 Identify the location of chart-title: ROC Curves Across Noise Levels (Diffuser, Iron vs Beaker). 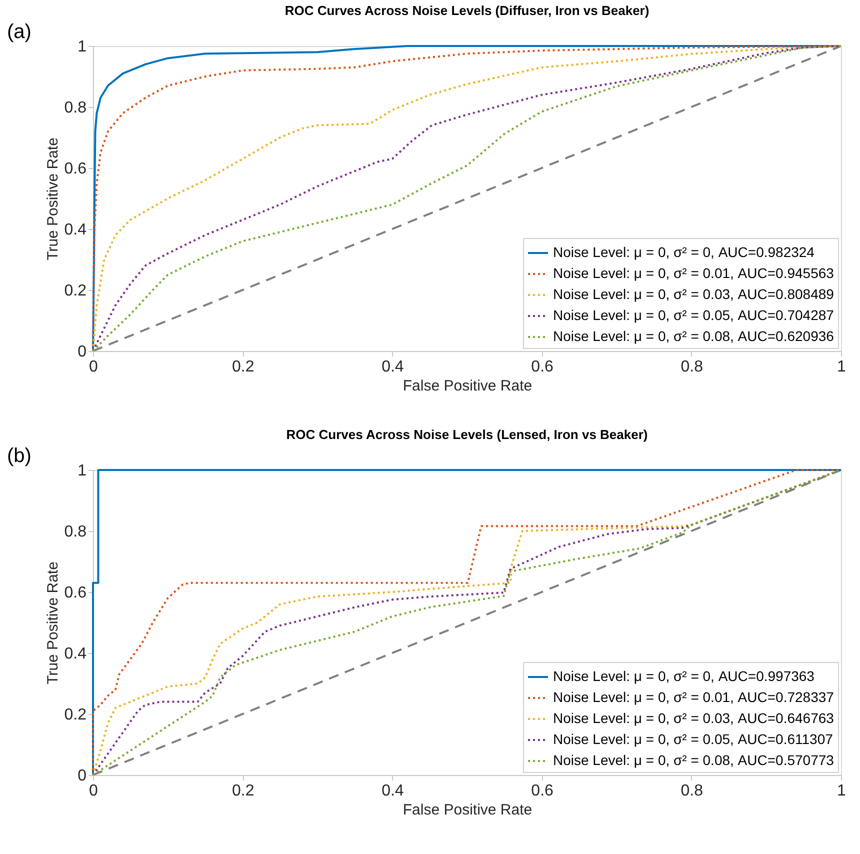
(467, 10).